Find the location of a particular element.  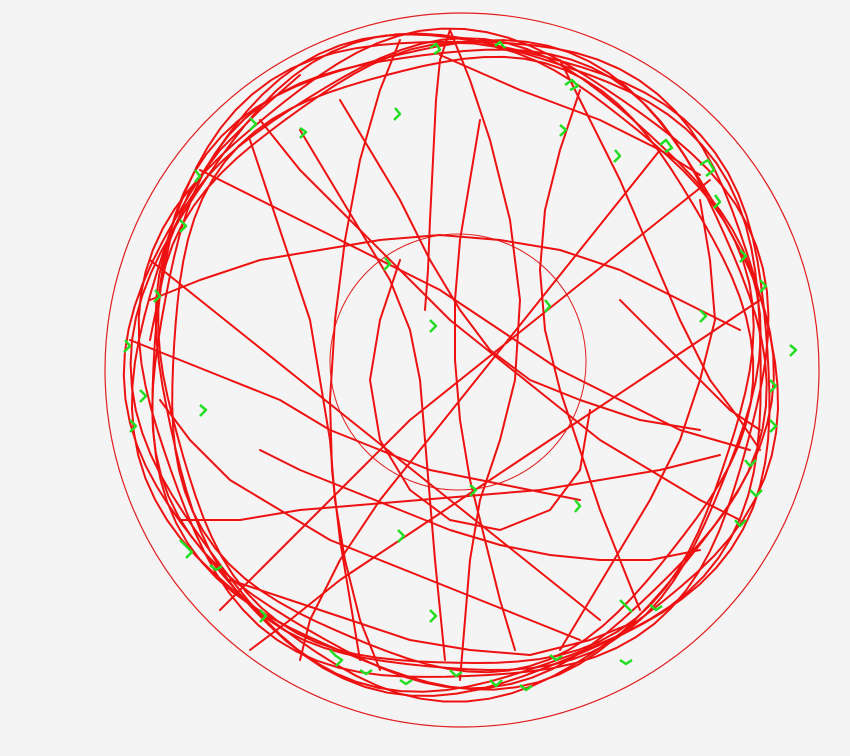

inner-zone-circle is located at coordinates (458, 362).